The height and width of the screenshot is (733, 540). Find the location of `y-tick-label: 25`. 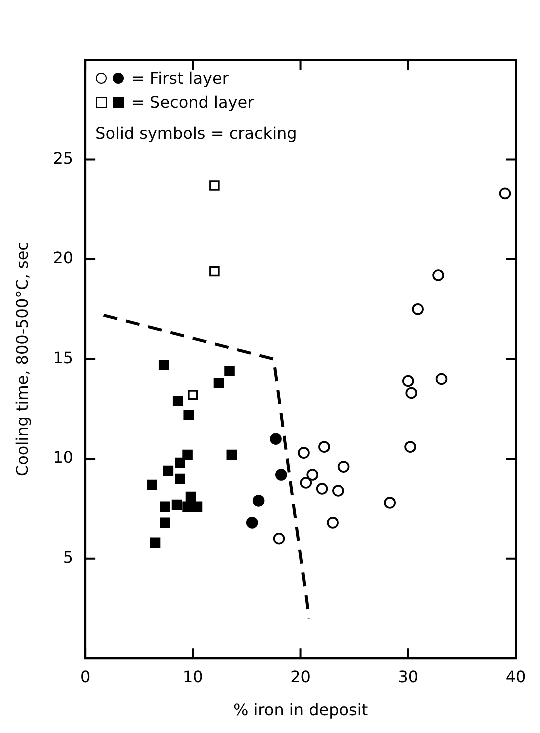

y-tick-label: 25 is located at coordinates (63, 158).